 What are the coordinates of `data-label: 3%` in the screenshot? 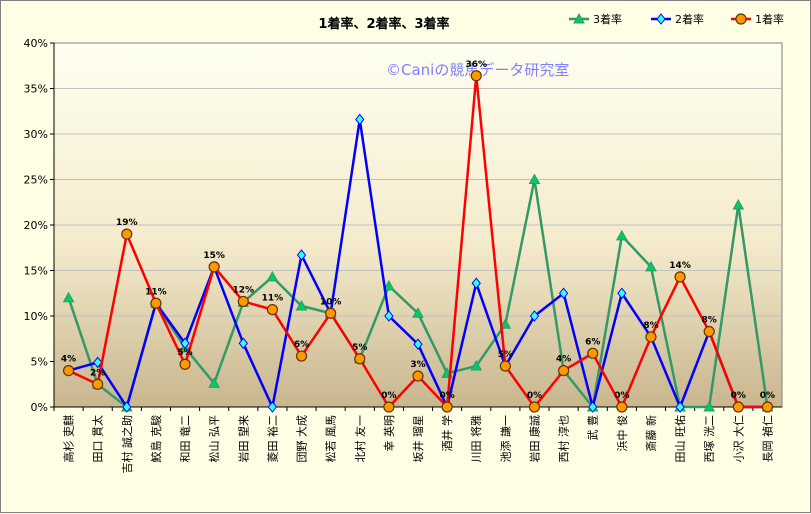 It's located at (417, 365).